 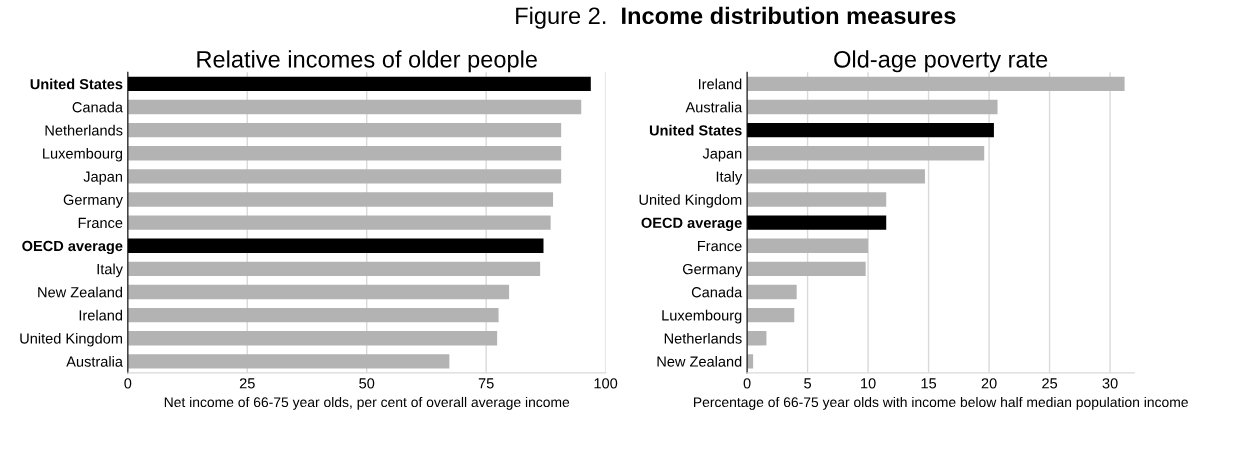 What do you see at coordinates (789, 15) in the screenshot?
I see `text: Income distribution measures` at bounding box center [789, 15].